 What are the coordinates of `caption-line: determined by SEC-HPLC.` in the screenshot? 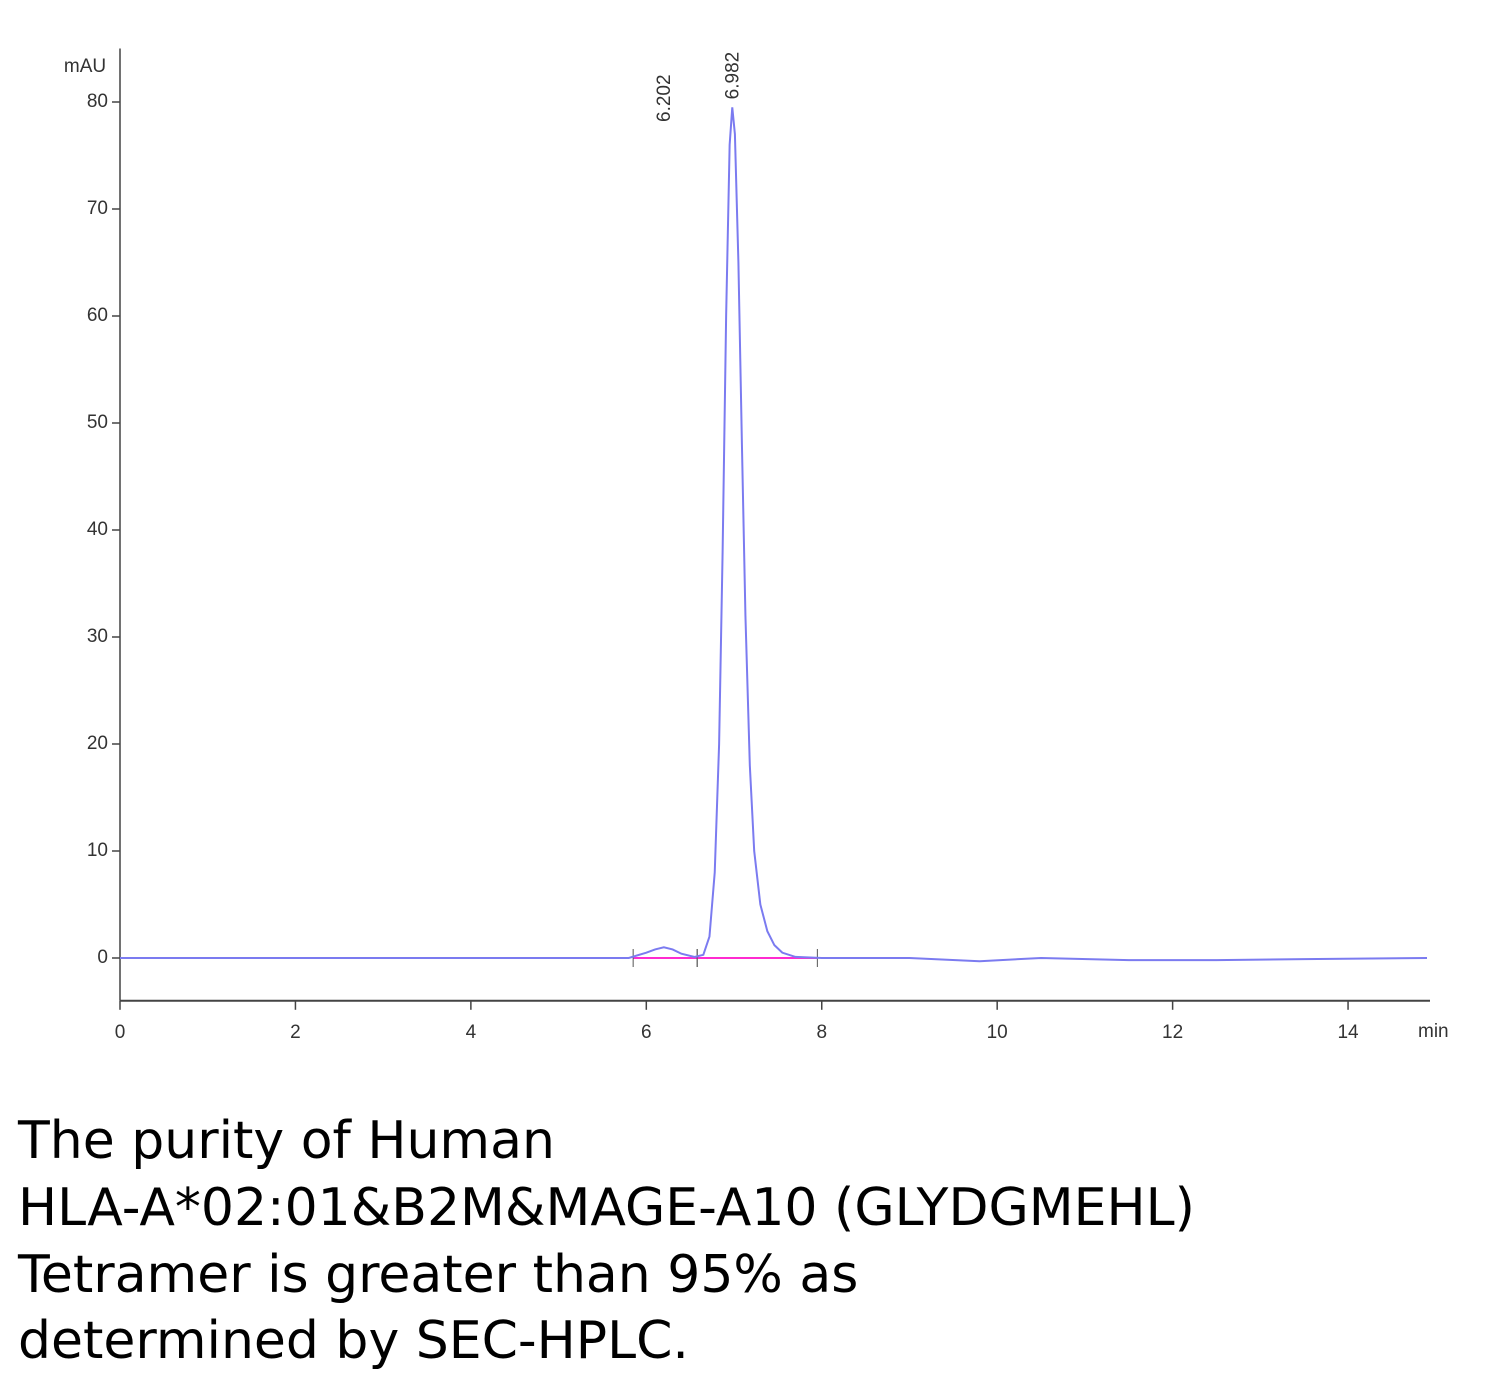 It's located at (353, 1341).